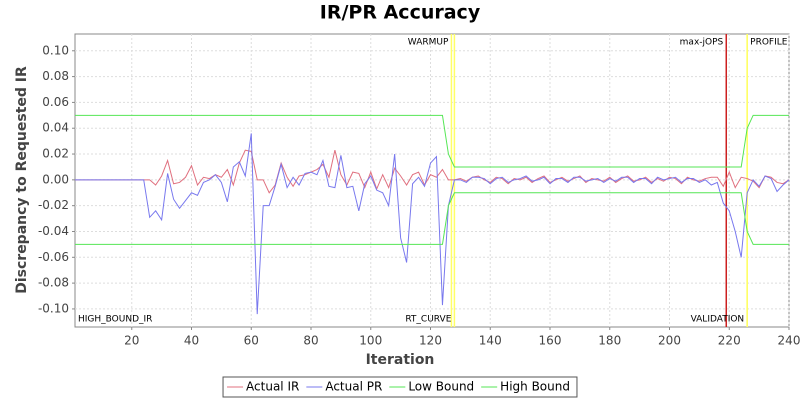 The height and width of the screenshot is (400, 800). I want to click on y-tick-label: 0.08, so click(55, 76).